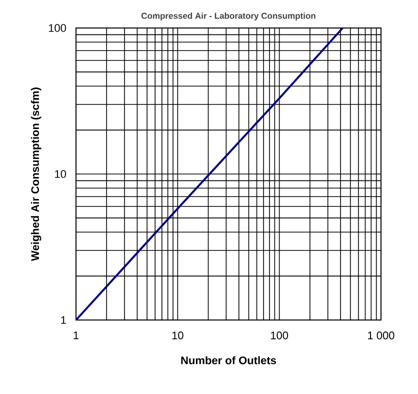 This screenshot has width=418, height=394. What do you see at coordinates (228, 16) in the screenshot?
I see `chart-title: Compressed Air - Laboratory Consumption` at bounding box center [228, 16].